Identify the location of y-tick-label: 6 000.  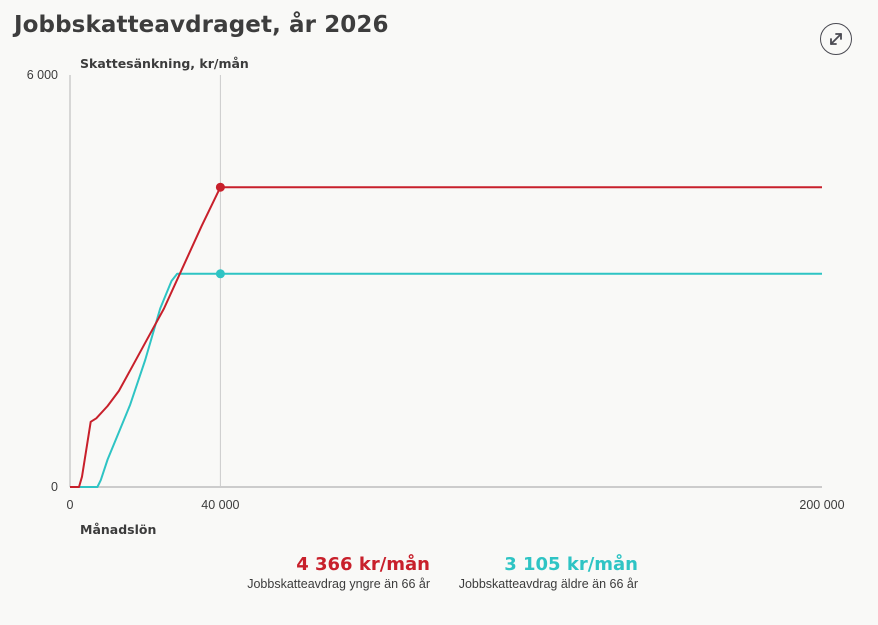
(42, 75).